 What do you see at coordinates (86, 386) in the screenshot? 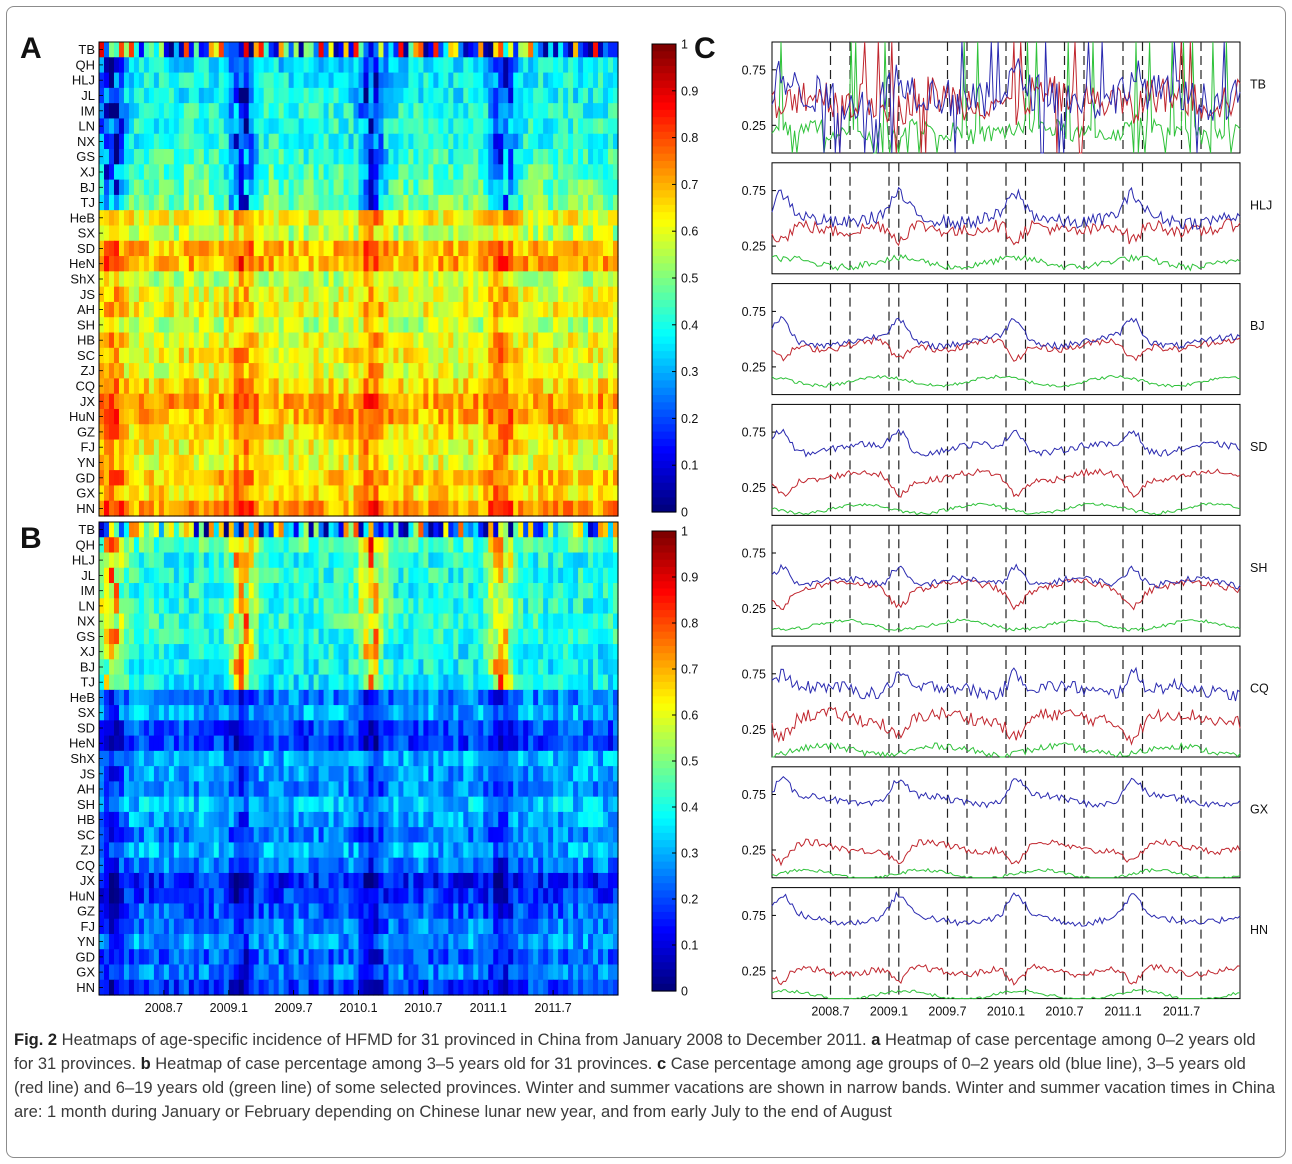
I see `row-label: CQ` at bounding box center [86, 386].